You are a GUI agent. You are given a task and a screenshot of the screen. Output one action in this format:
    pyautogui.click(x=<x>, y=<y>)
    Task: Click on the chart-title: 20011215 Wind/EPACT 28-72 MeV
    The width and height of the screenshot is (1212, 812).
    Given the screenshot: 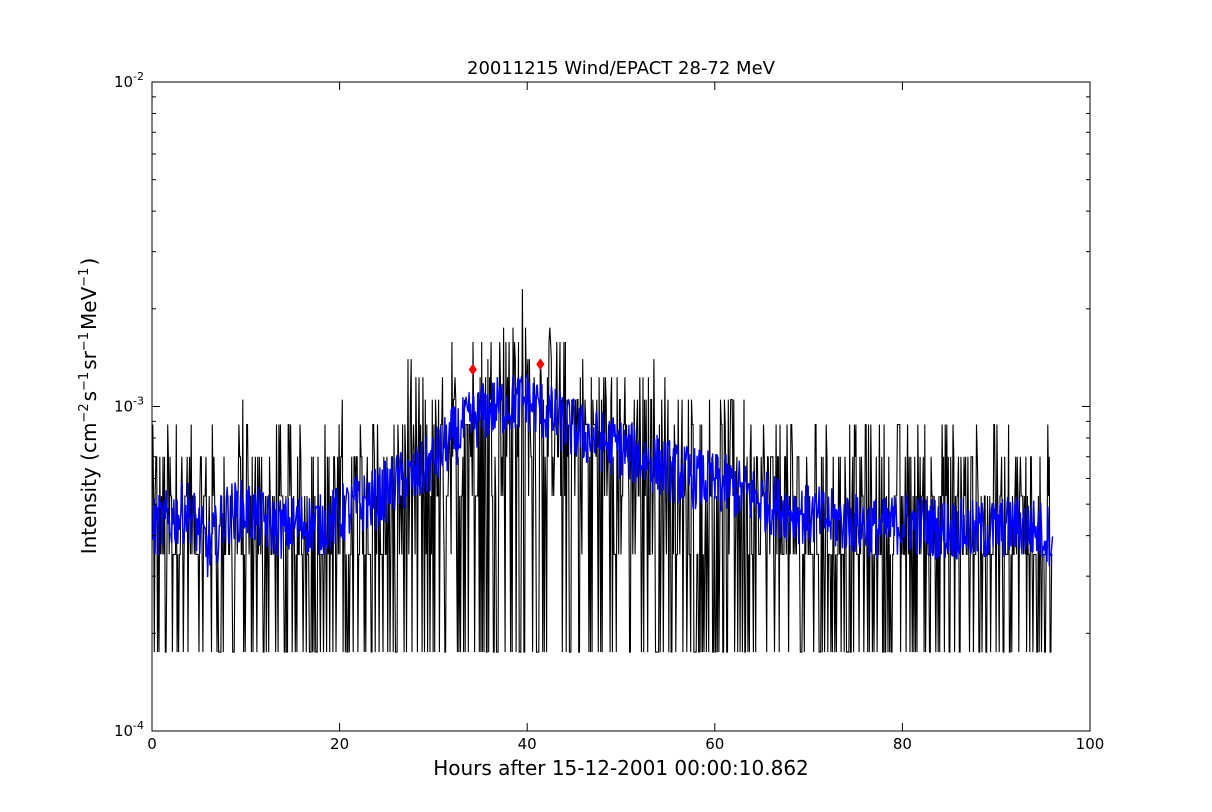 What is the action you would take?
    pyautogui.click(x=621, y=68)
    